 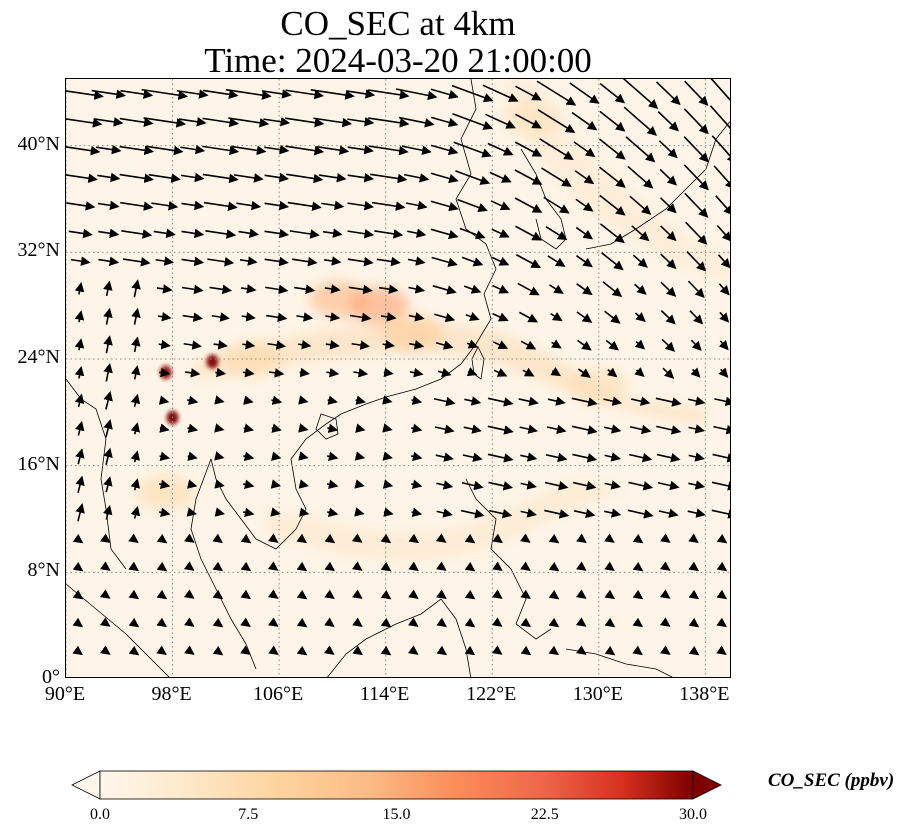 What do you see at coordinates (268, 486) in the screenshot?
I see `coastline-indochina` at bounding box center [268, 486].